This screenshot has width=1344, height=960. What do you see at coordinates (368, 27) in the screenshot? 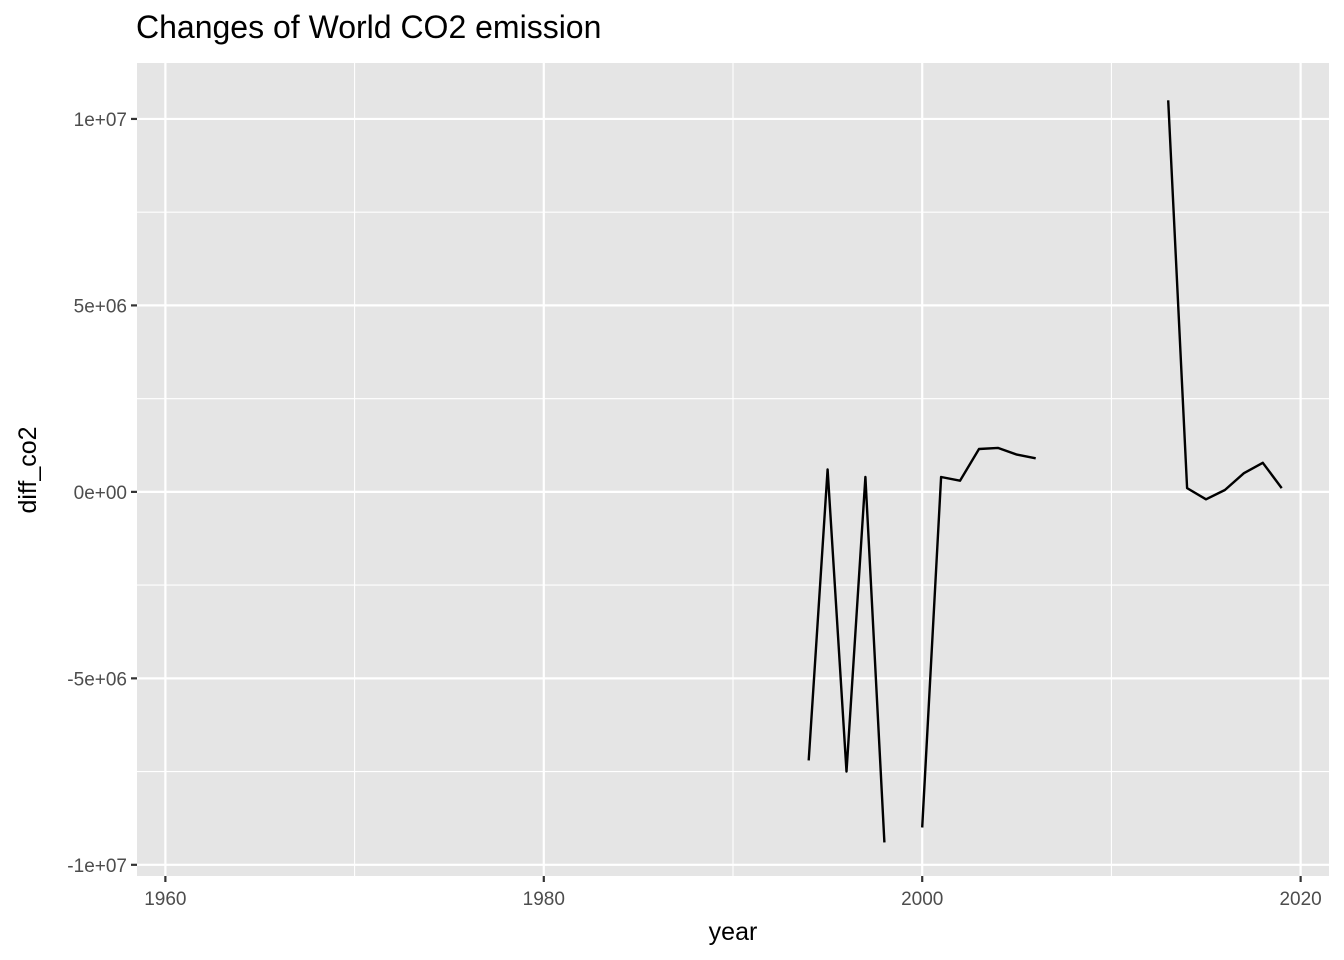
I see `chart-title: Changes of World CO2 emission` at bounding box center [368, 27].